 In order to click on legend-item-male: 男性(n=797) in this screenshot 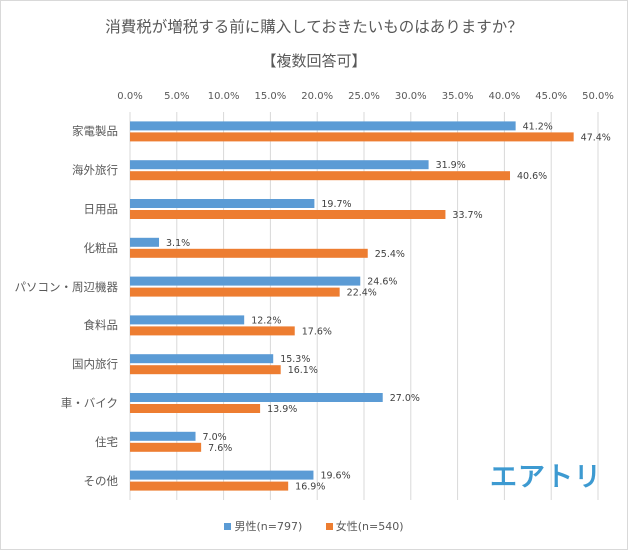, I will do `click(263, 526)`.